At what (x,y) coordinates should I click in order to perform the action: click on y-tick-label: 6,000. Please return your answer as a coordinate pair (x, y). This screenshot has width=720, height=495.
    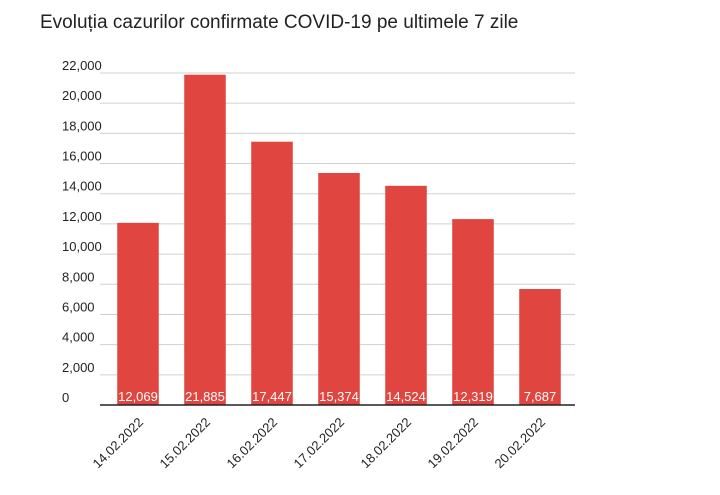
    Looking at the image, I should click on (78, 306).